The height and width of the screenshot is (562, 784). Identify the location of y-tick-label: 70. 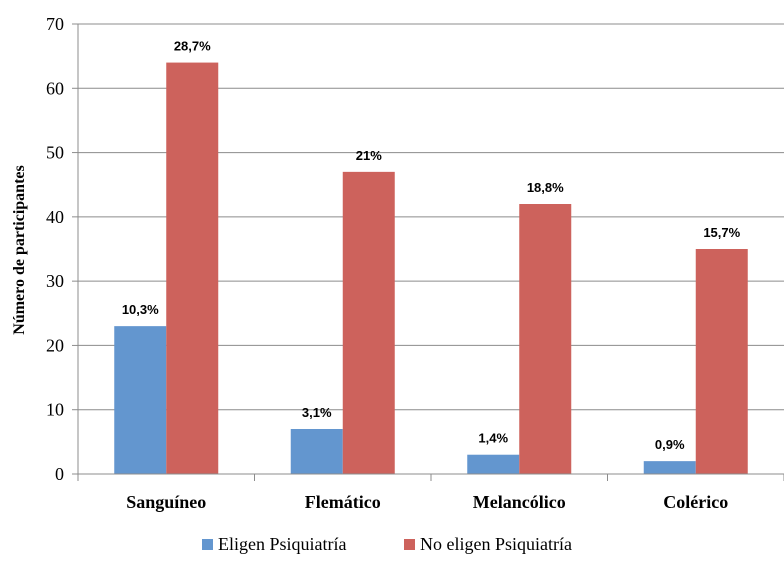
(55, 24).